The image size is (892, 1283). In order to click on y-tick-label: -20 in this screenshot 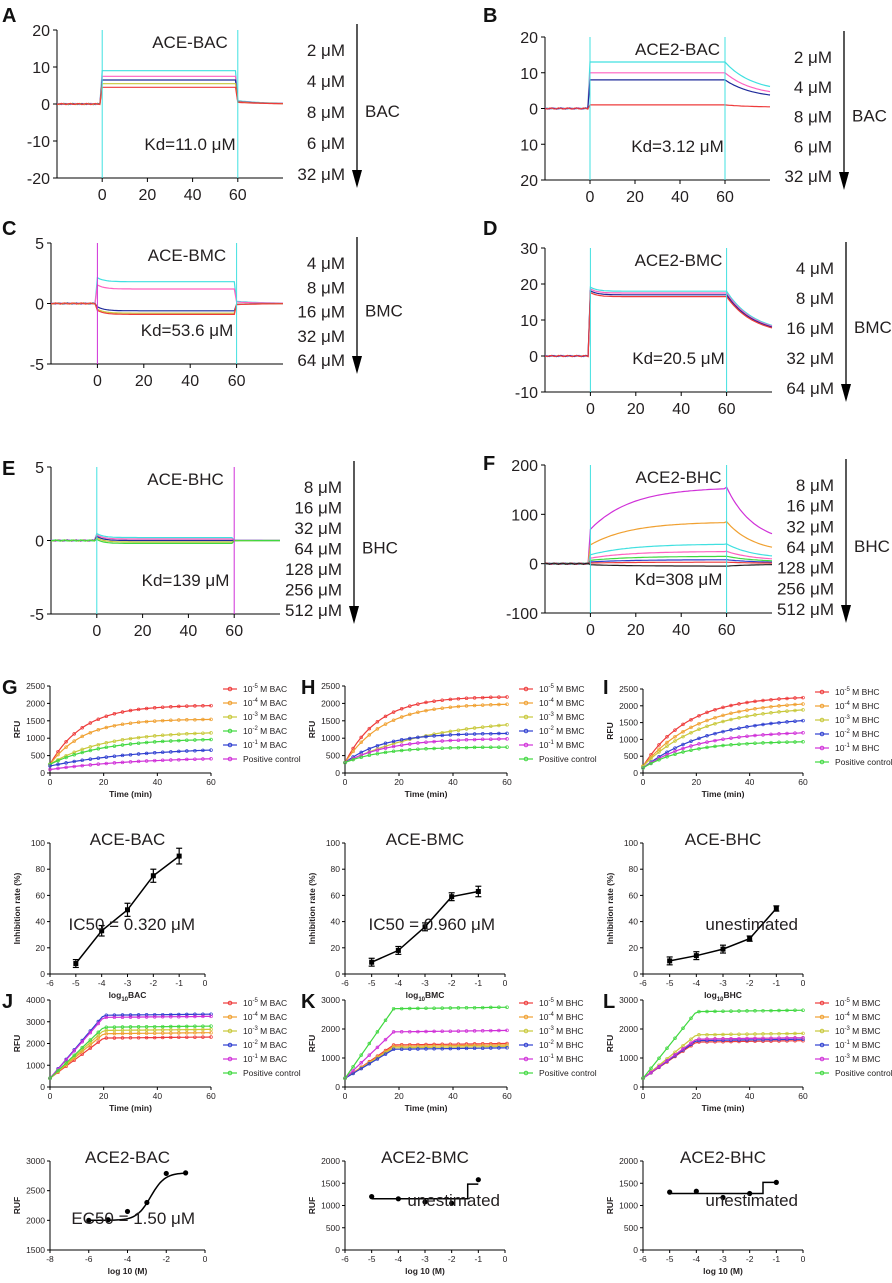, I will do `click(38, 179)`.